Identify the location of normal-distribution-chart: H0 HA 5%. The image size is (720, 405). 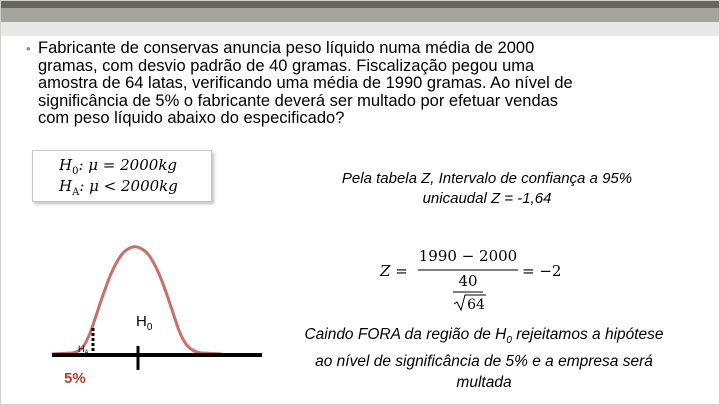
(157, 315).